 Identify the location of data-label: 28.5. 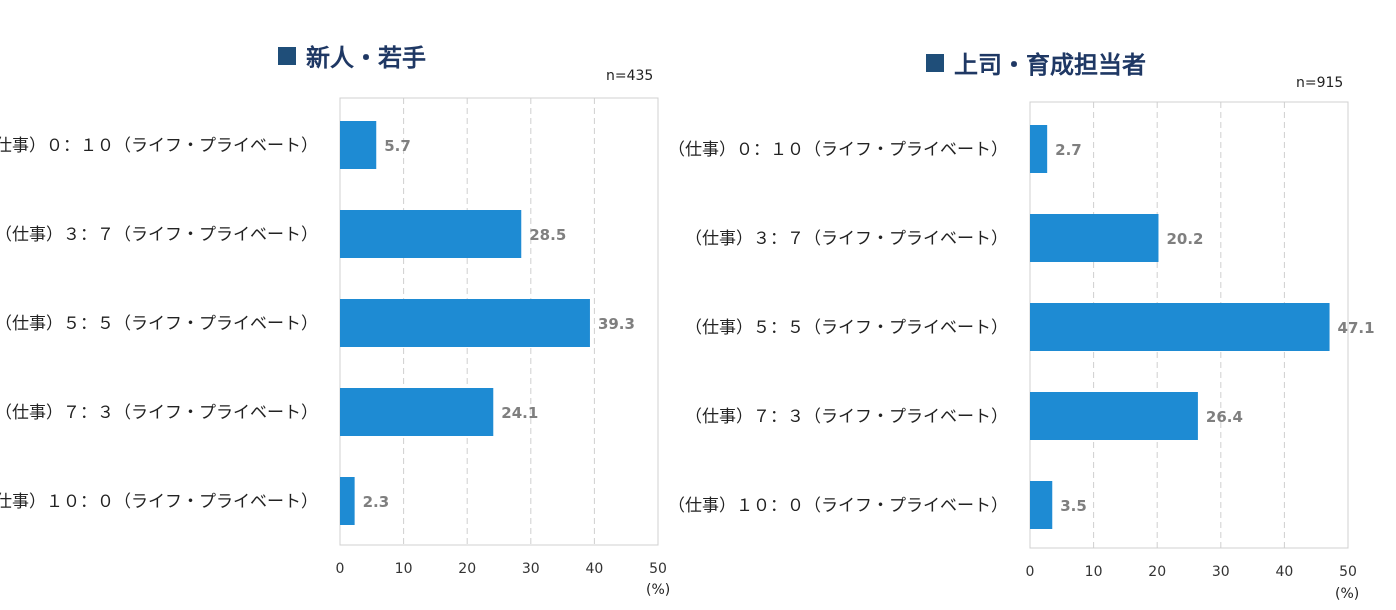
(547, 235).